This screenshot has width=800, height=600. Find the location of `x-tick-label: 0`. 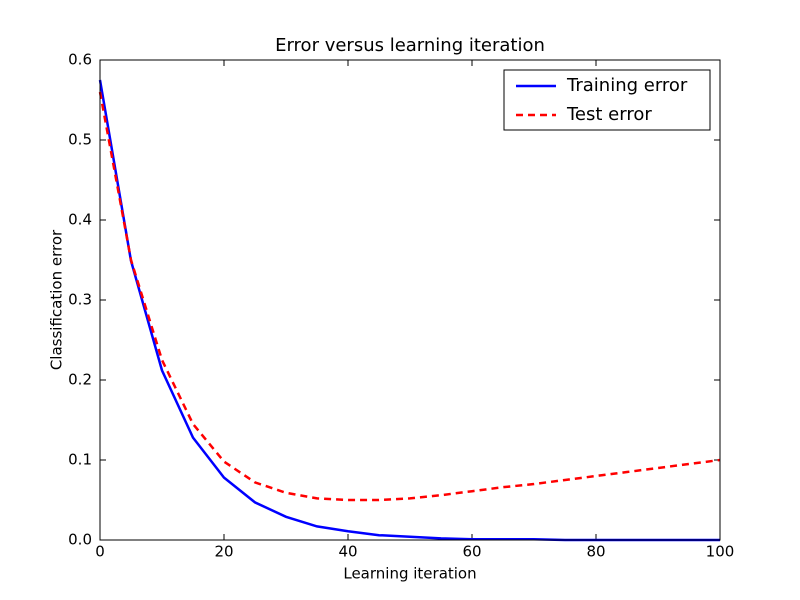

x-tick-label: 0 is located at coordinates (100, 552).